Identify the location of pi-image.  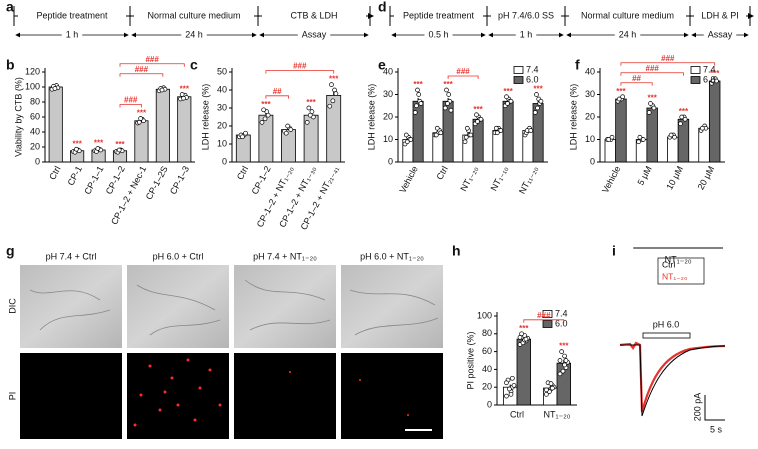
(285, 396).